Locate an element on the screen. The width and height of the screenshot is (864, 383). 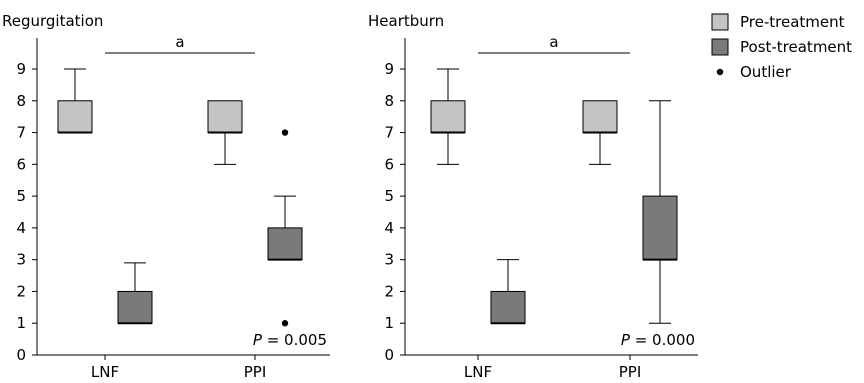
legend-label-post-treatment: Post-treatment is located at coordinates (796, 47).